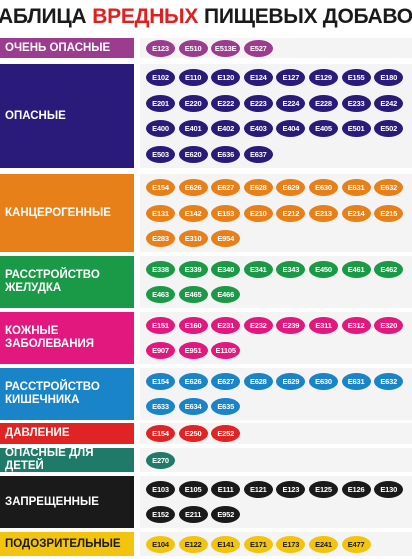 Image resolution: width=412 pixels, height=559 pixels. I want to click on additive-code-chip: E160, so click(193, 325).